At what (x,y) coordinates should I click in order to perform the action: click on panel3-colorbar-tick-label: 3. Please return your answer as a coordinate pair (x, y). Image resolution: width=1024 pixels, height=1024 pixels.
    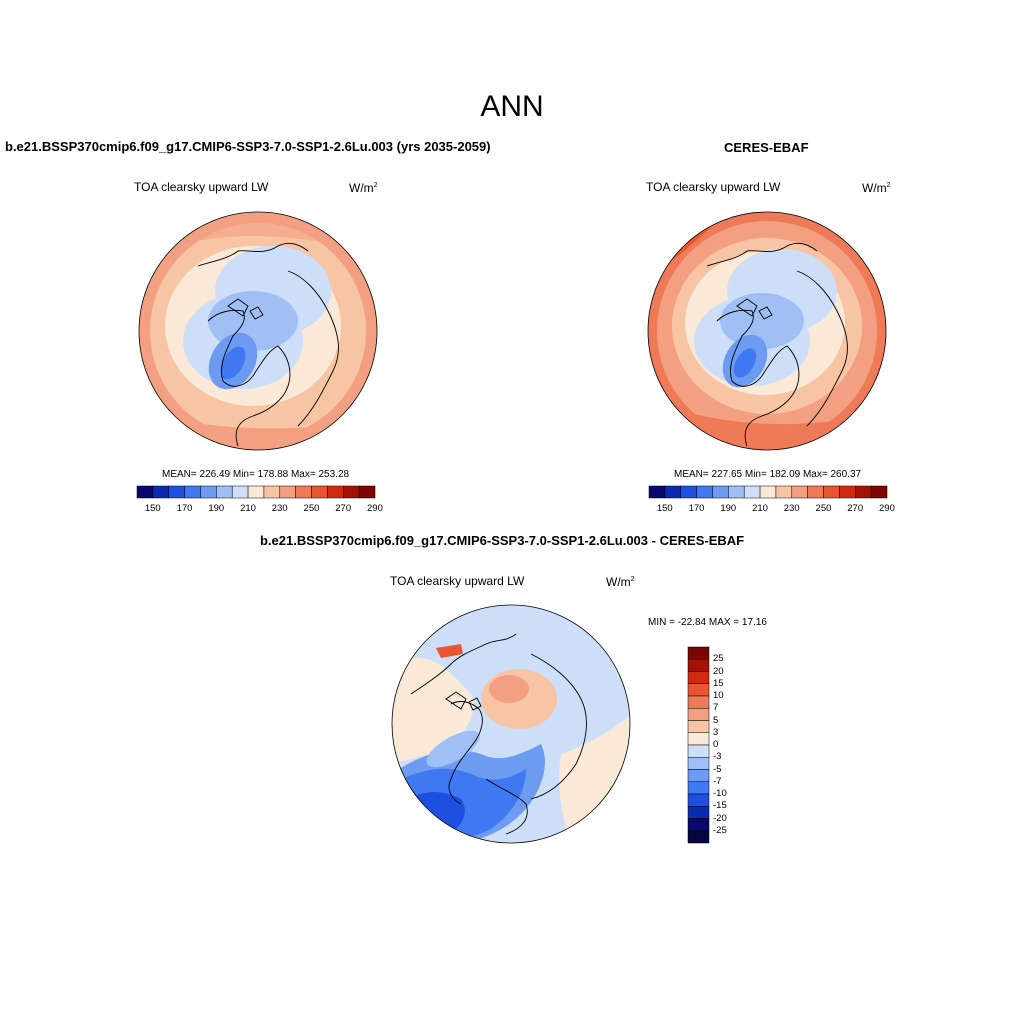
    Looking at the image, I should click on (716, 732).